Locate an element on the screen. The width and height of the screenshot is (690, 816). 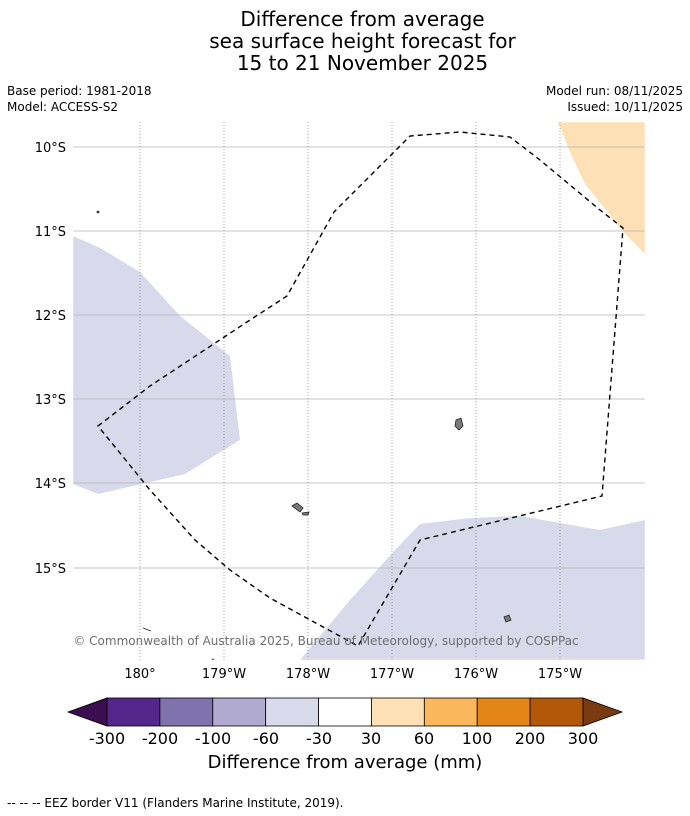
island-east is located at coordinates (459, 424).